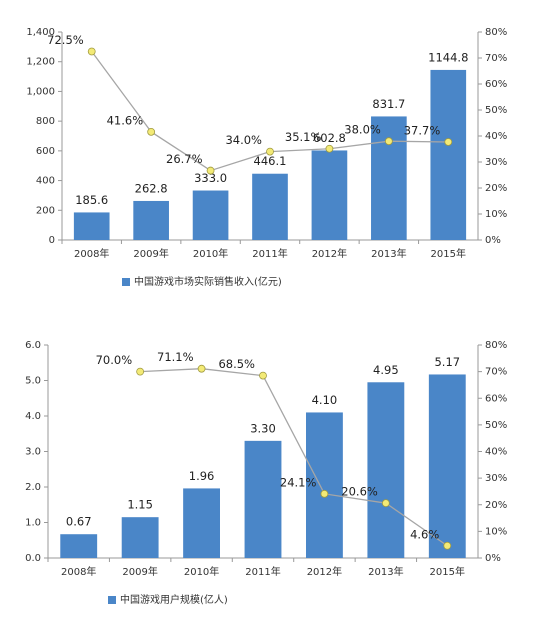  What do you see at coordinates (33, 416) in the screenshot?
I see `y-tick-label: 4.0` at bounding box center [33, 416].